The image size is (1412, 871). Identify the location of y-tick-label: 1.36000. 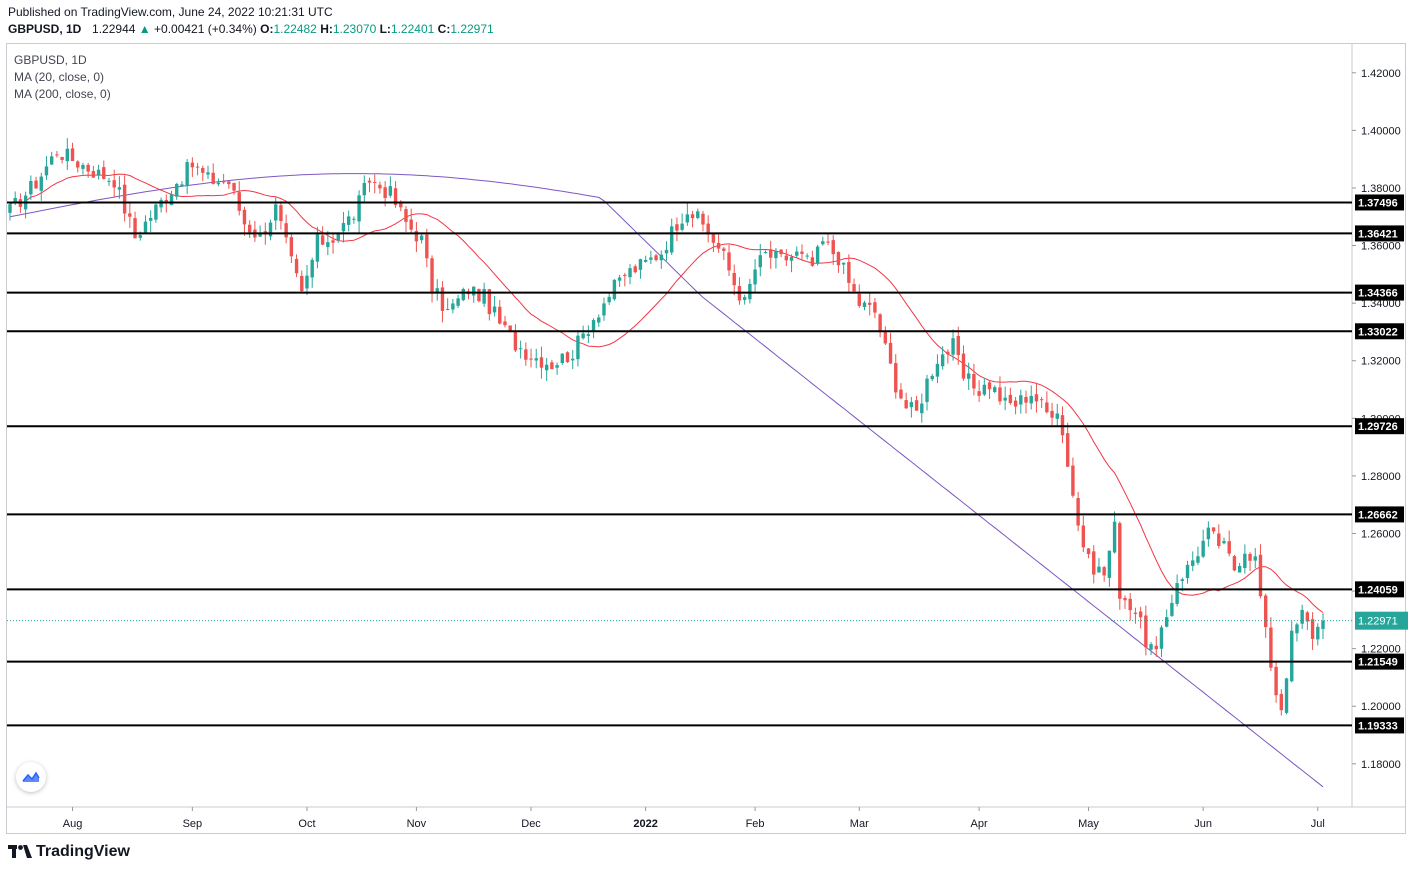
(1381, 247).